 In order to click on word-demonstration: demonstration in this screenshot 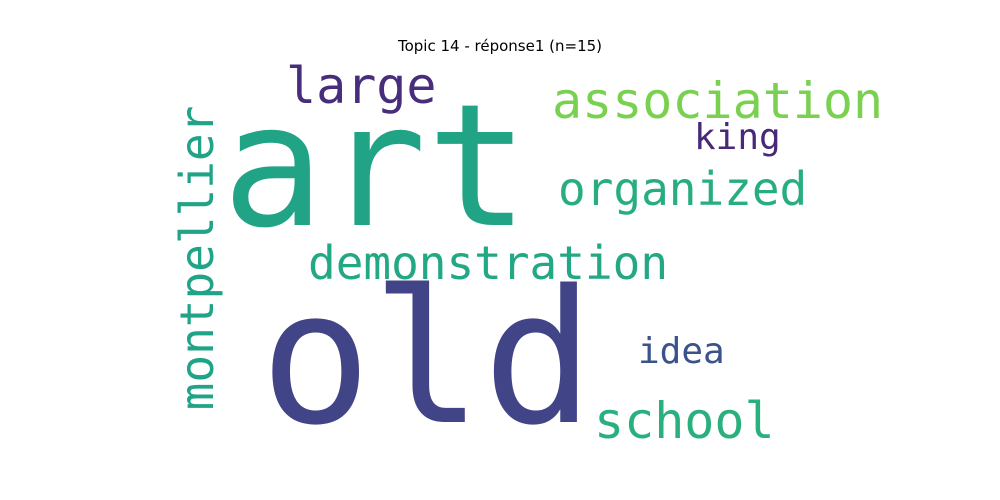, I will do `click(488, 263)`.